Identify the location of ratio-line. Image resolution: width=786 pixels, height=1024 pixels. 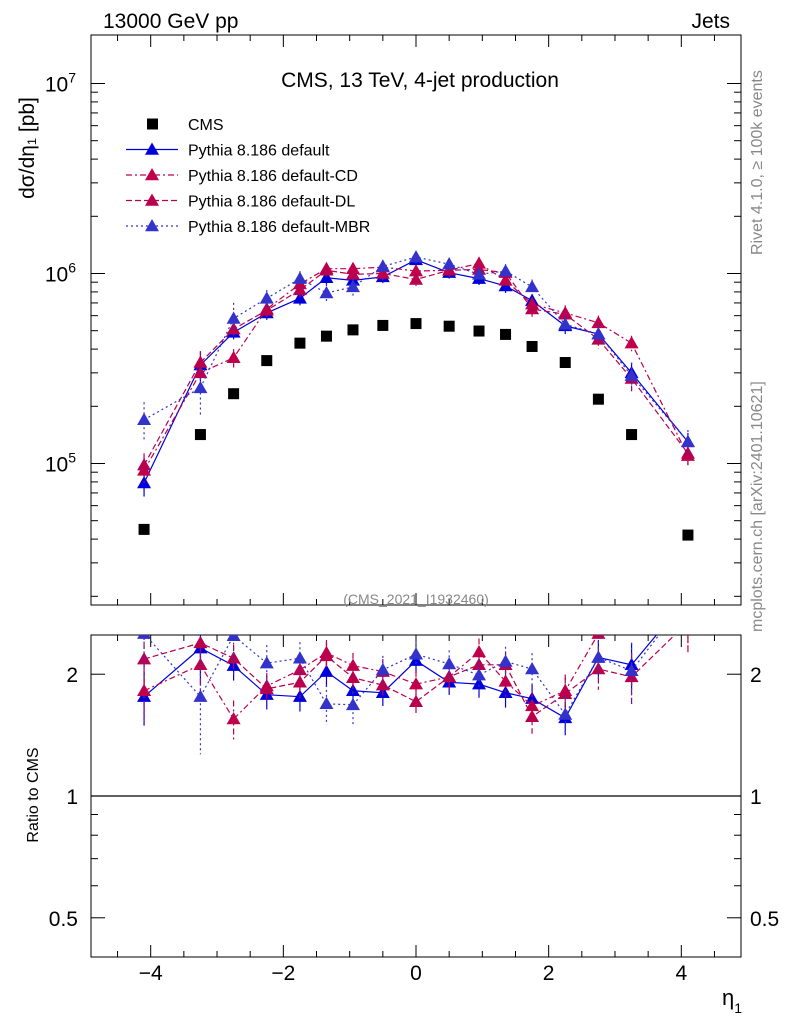
(409, 676).